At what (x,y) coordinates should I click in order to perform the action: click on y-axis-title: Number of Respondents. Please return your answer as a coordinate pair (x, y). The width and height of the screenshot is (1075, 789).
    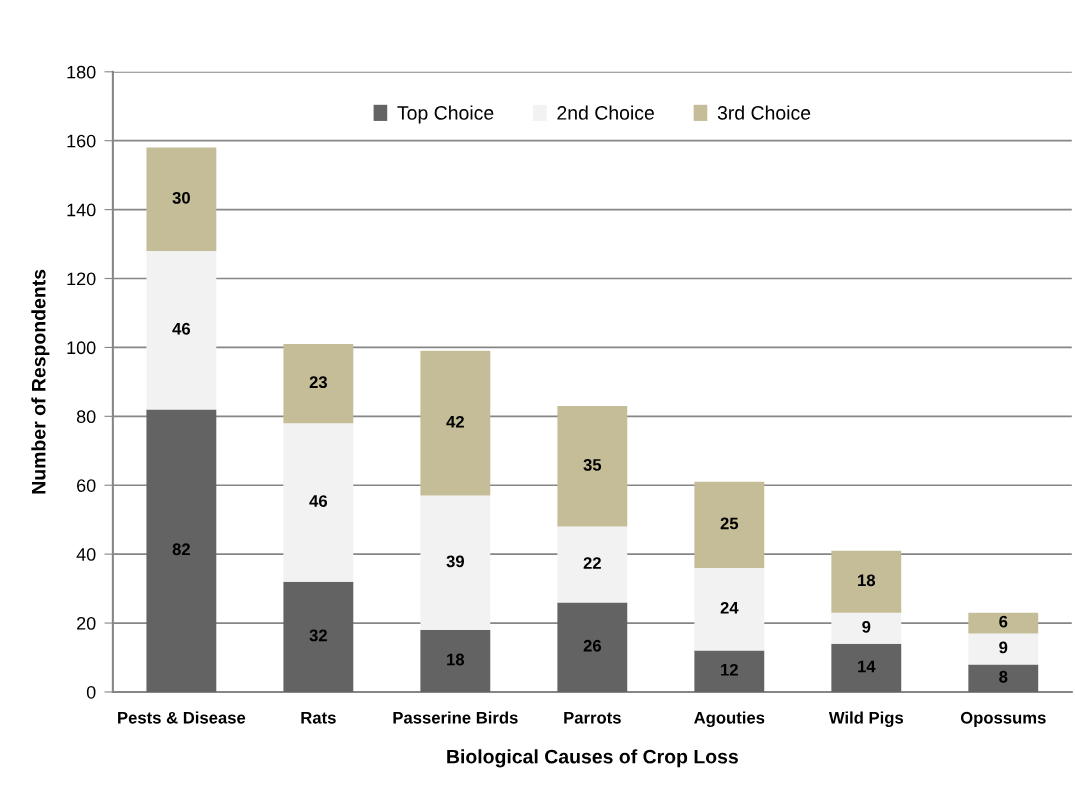
    Looking at the image, I should click on (40, 381).